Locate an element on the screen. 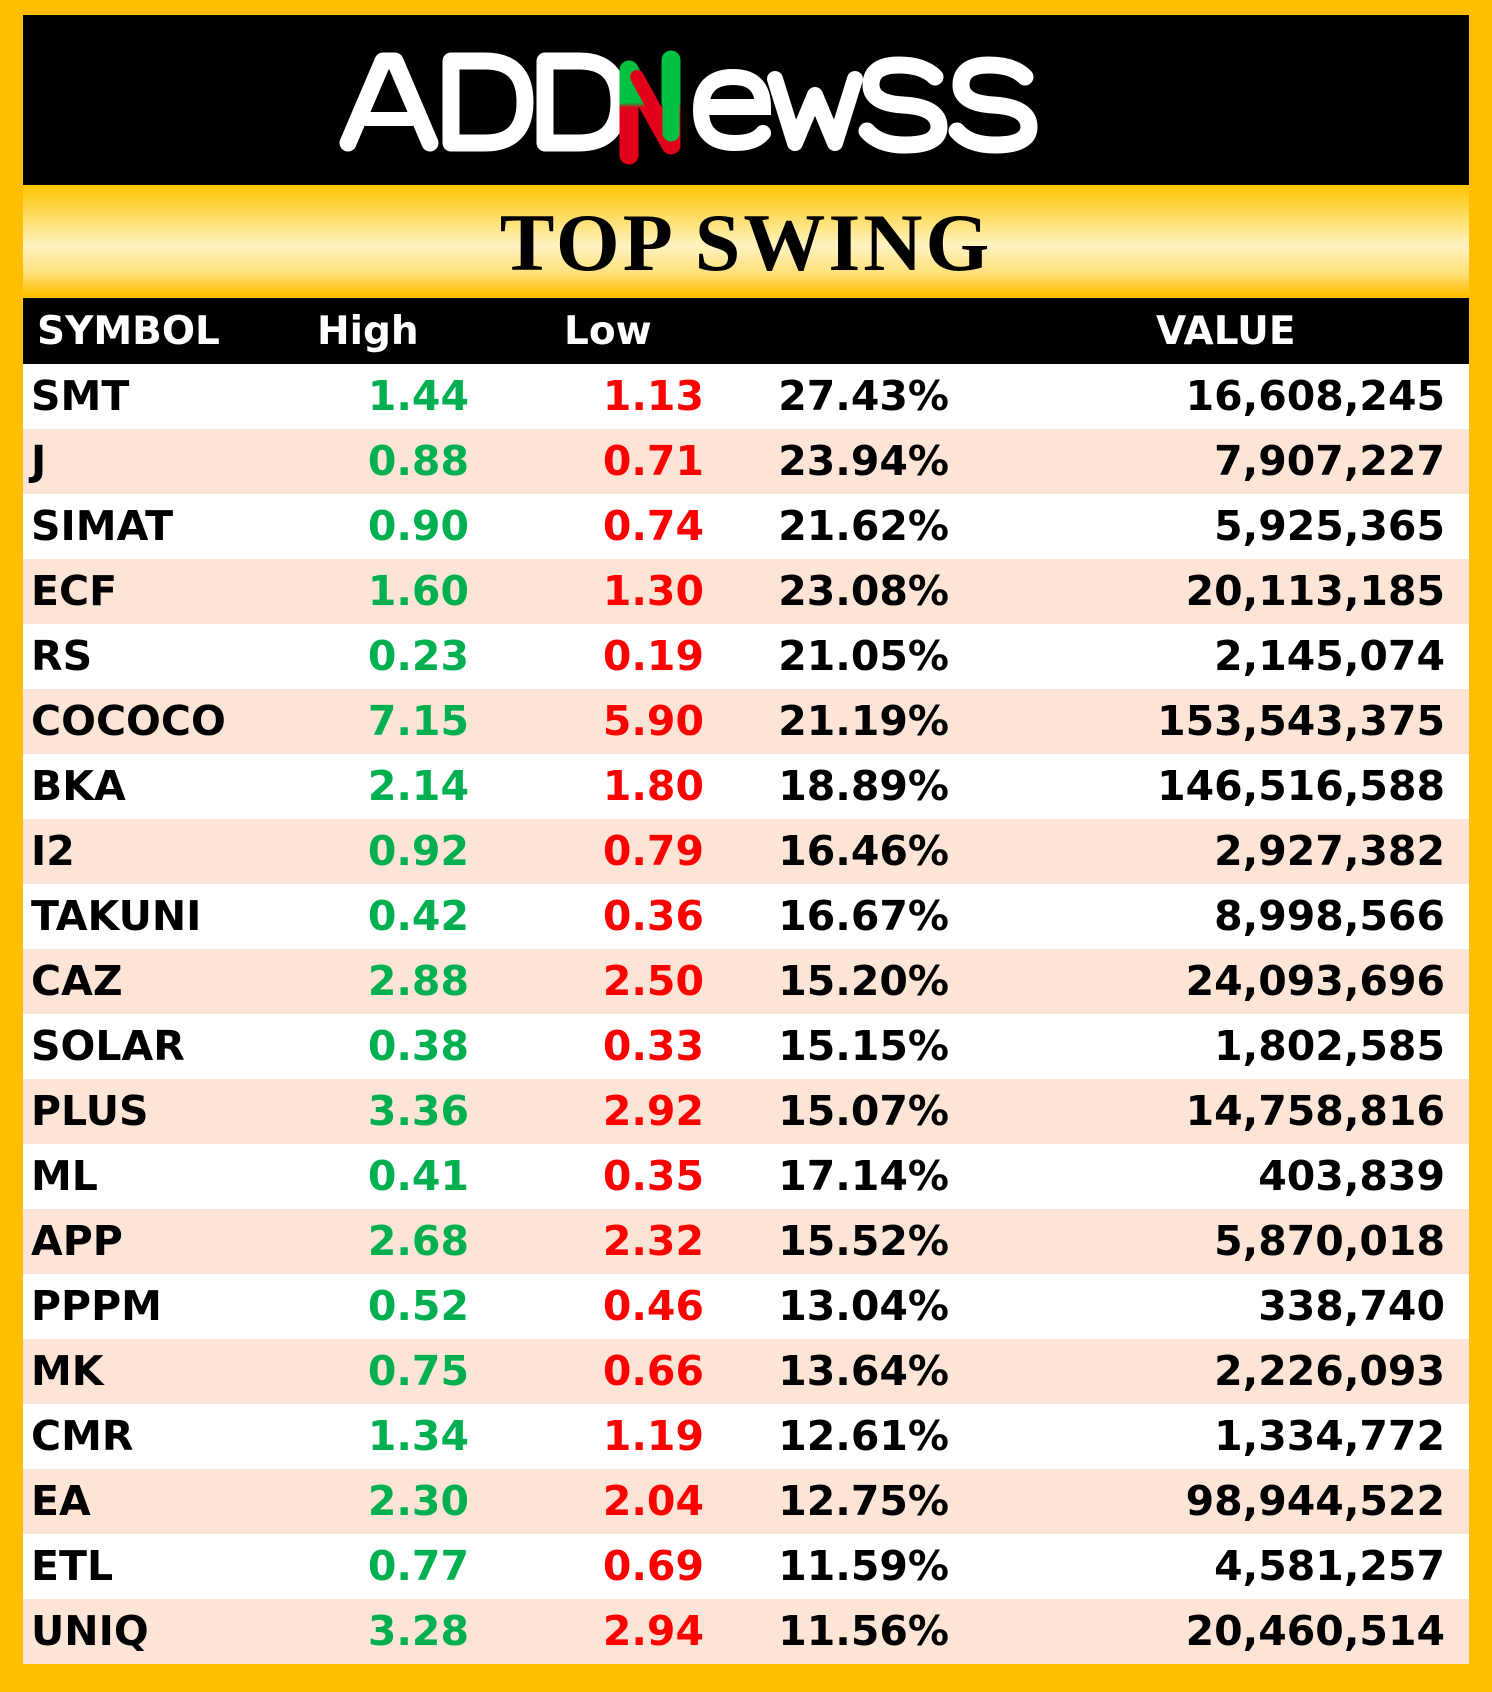 This screenshot has height=1692, width=1492. cell-swing-percent: 18.89% is located at coordinates (863, 786).